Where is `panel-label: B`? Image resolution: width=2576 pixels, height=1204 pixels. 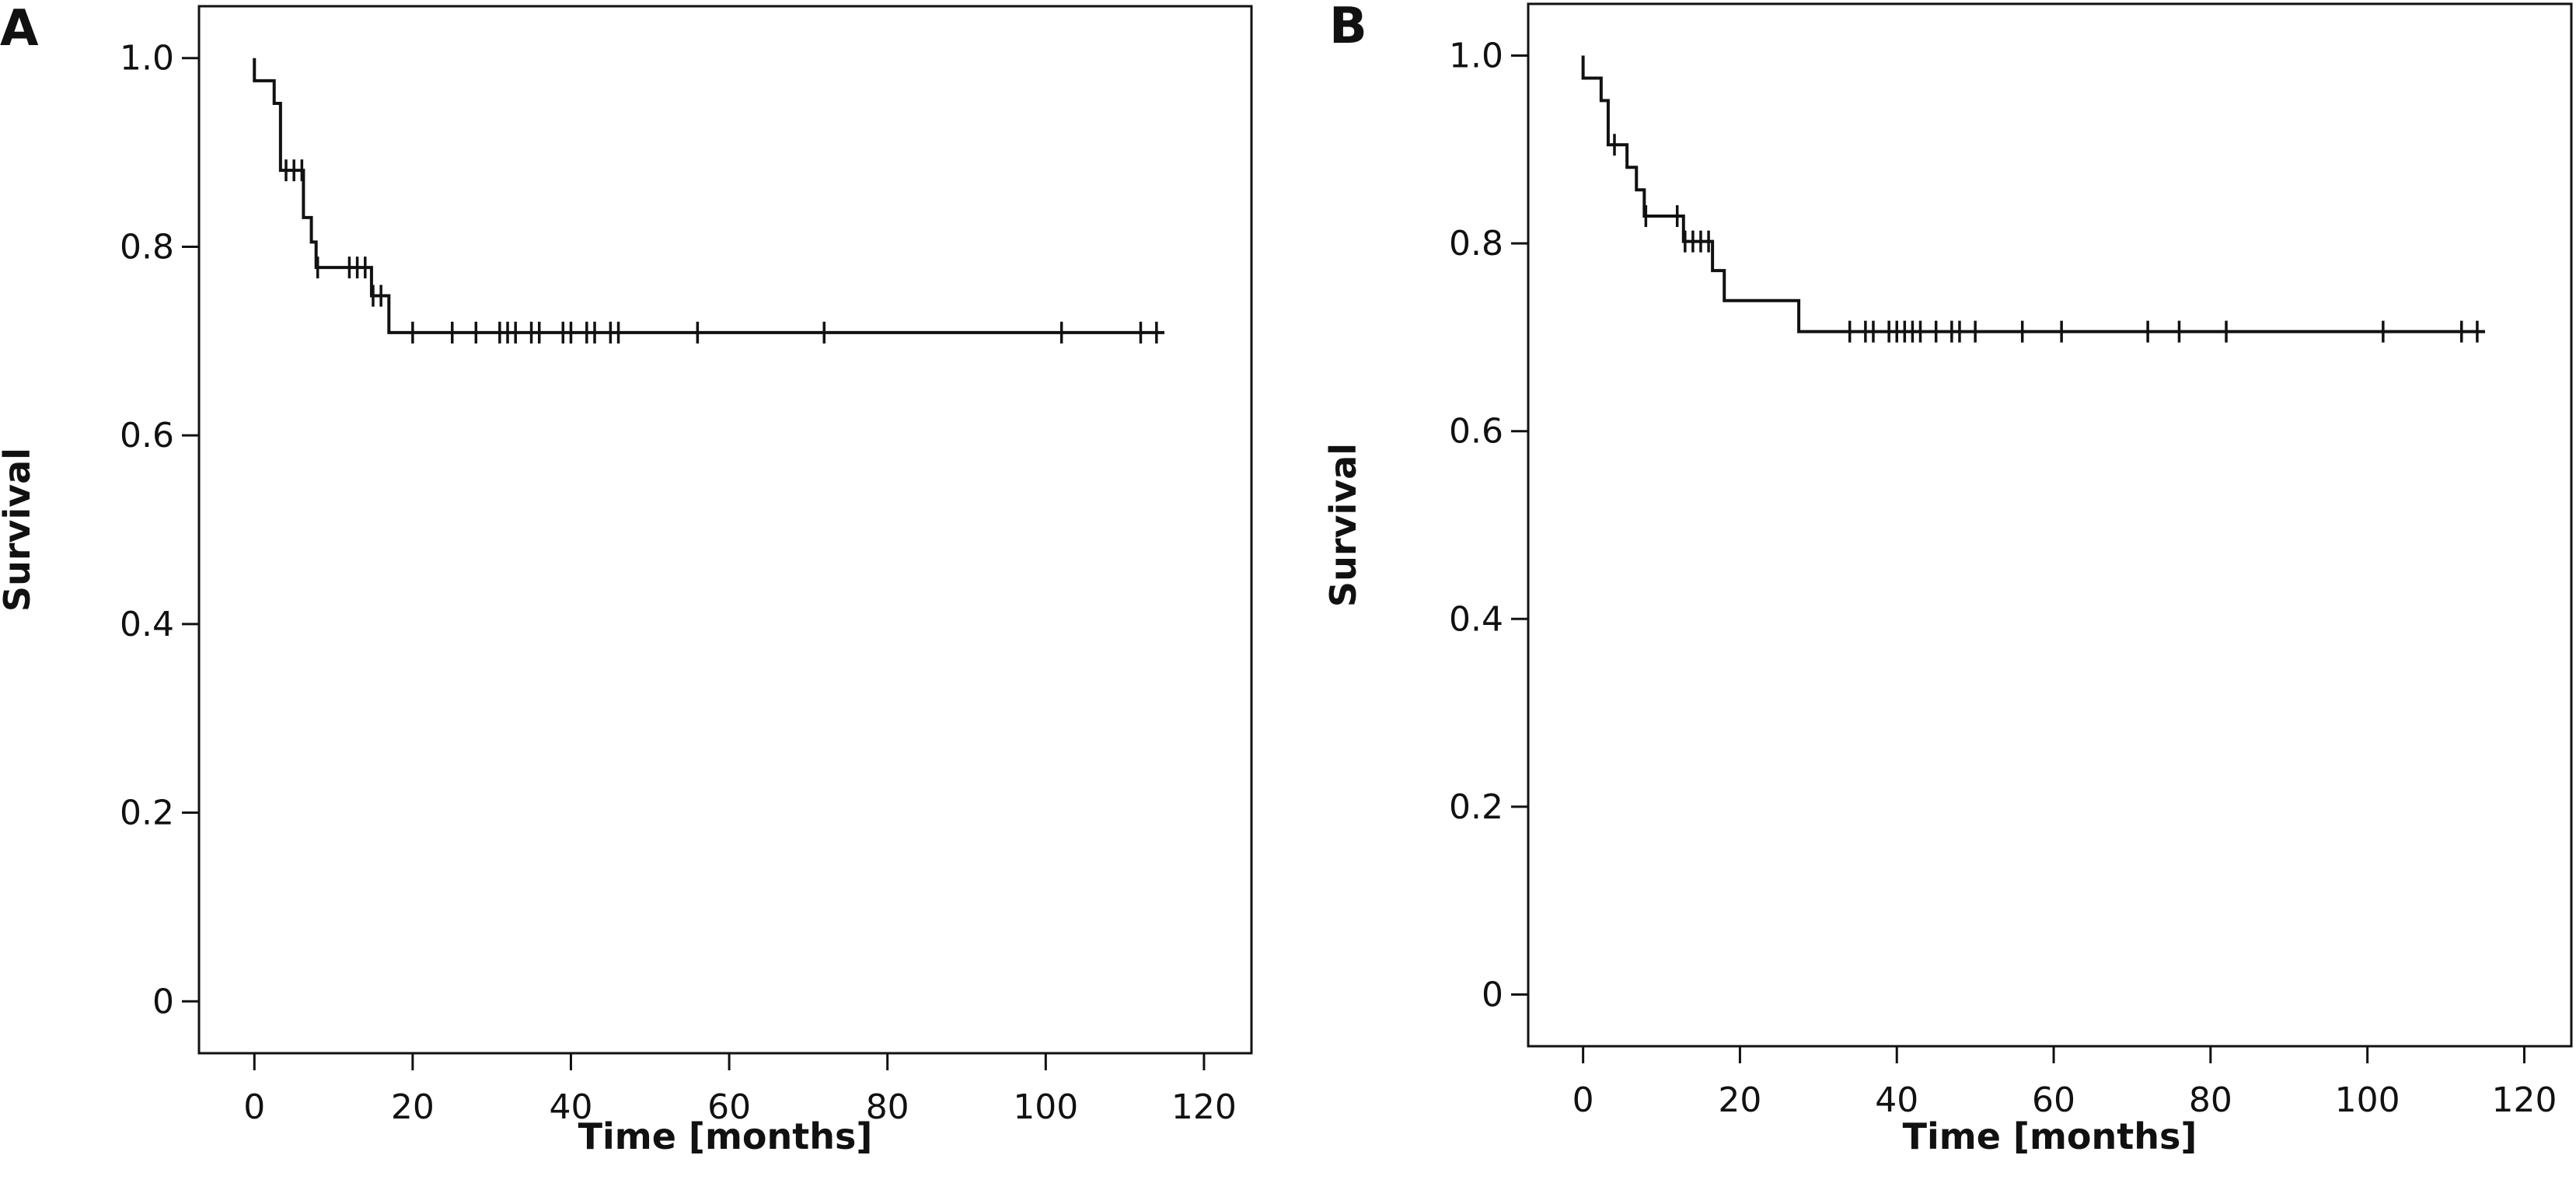
panel-label: B is located at coordinates (1348, 27).